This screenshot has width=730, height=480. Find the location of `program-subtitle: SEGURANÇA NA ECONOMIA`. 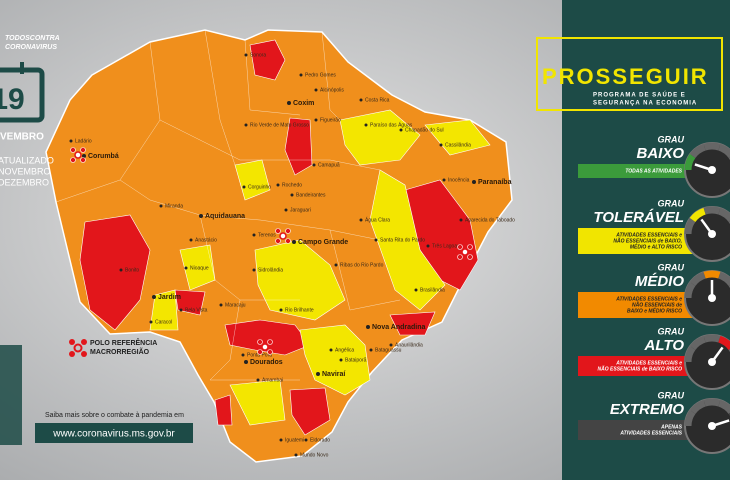

program-subtitle: SEGURANÇA NA ECONOMIA is located at coordinates (645, 104).